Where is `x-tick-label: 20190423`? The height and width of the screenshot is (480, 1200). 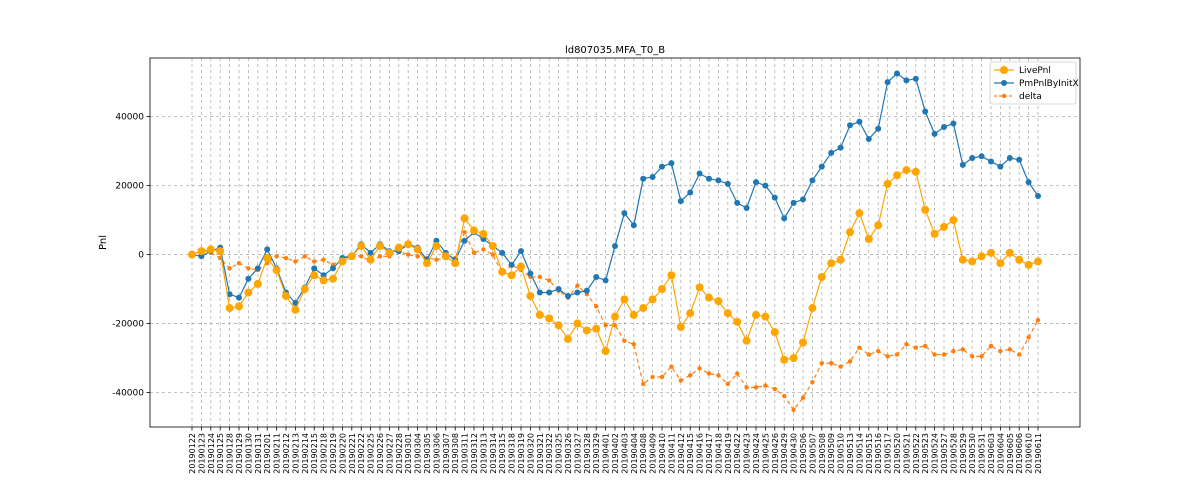
x-tick-label: 20190423 is located at coordinates (747, 453).